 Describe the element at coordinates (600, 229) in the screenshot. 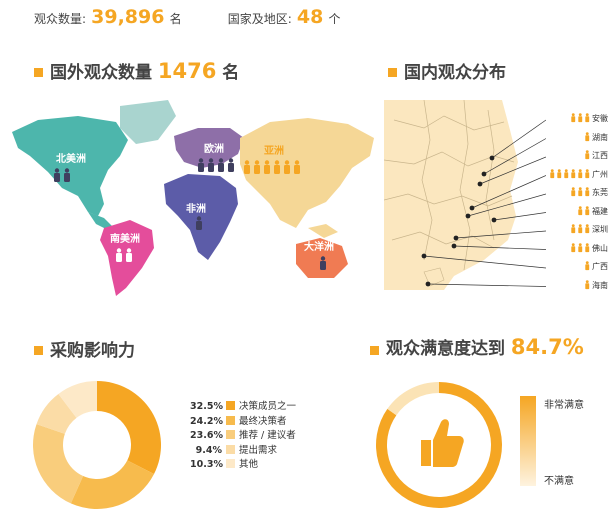

I see `province-name: 深圳` at that location.